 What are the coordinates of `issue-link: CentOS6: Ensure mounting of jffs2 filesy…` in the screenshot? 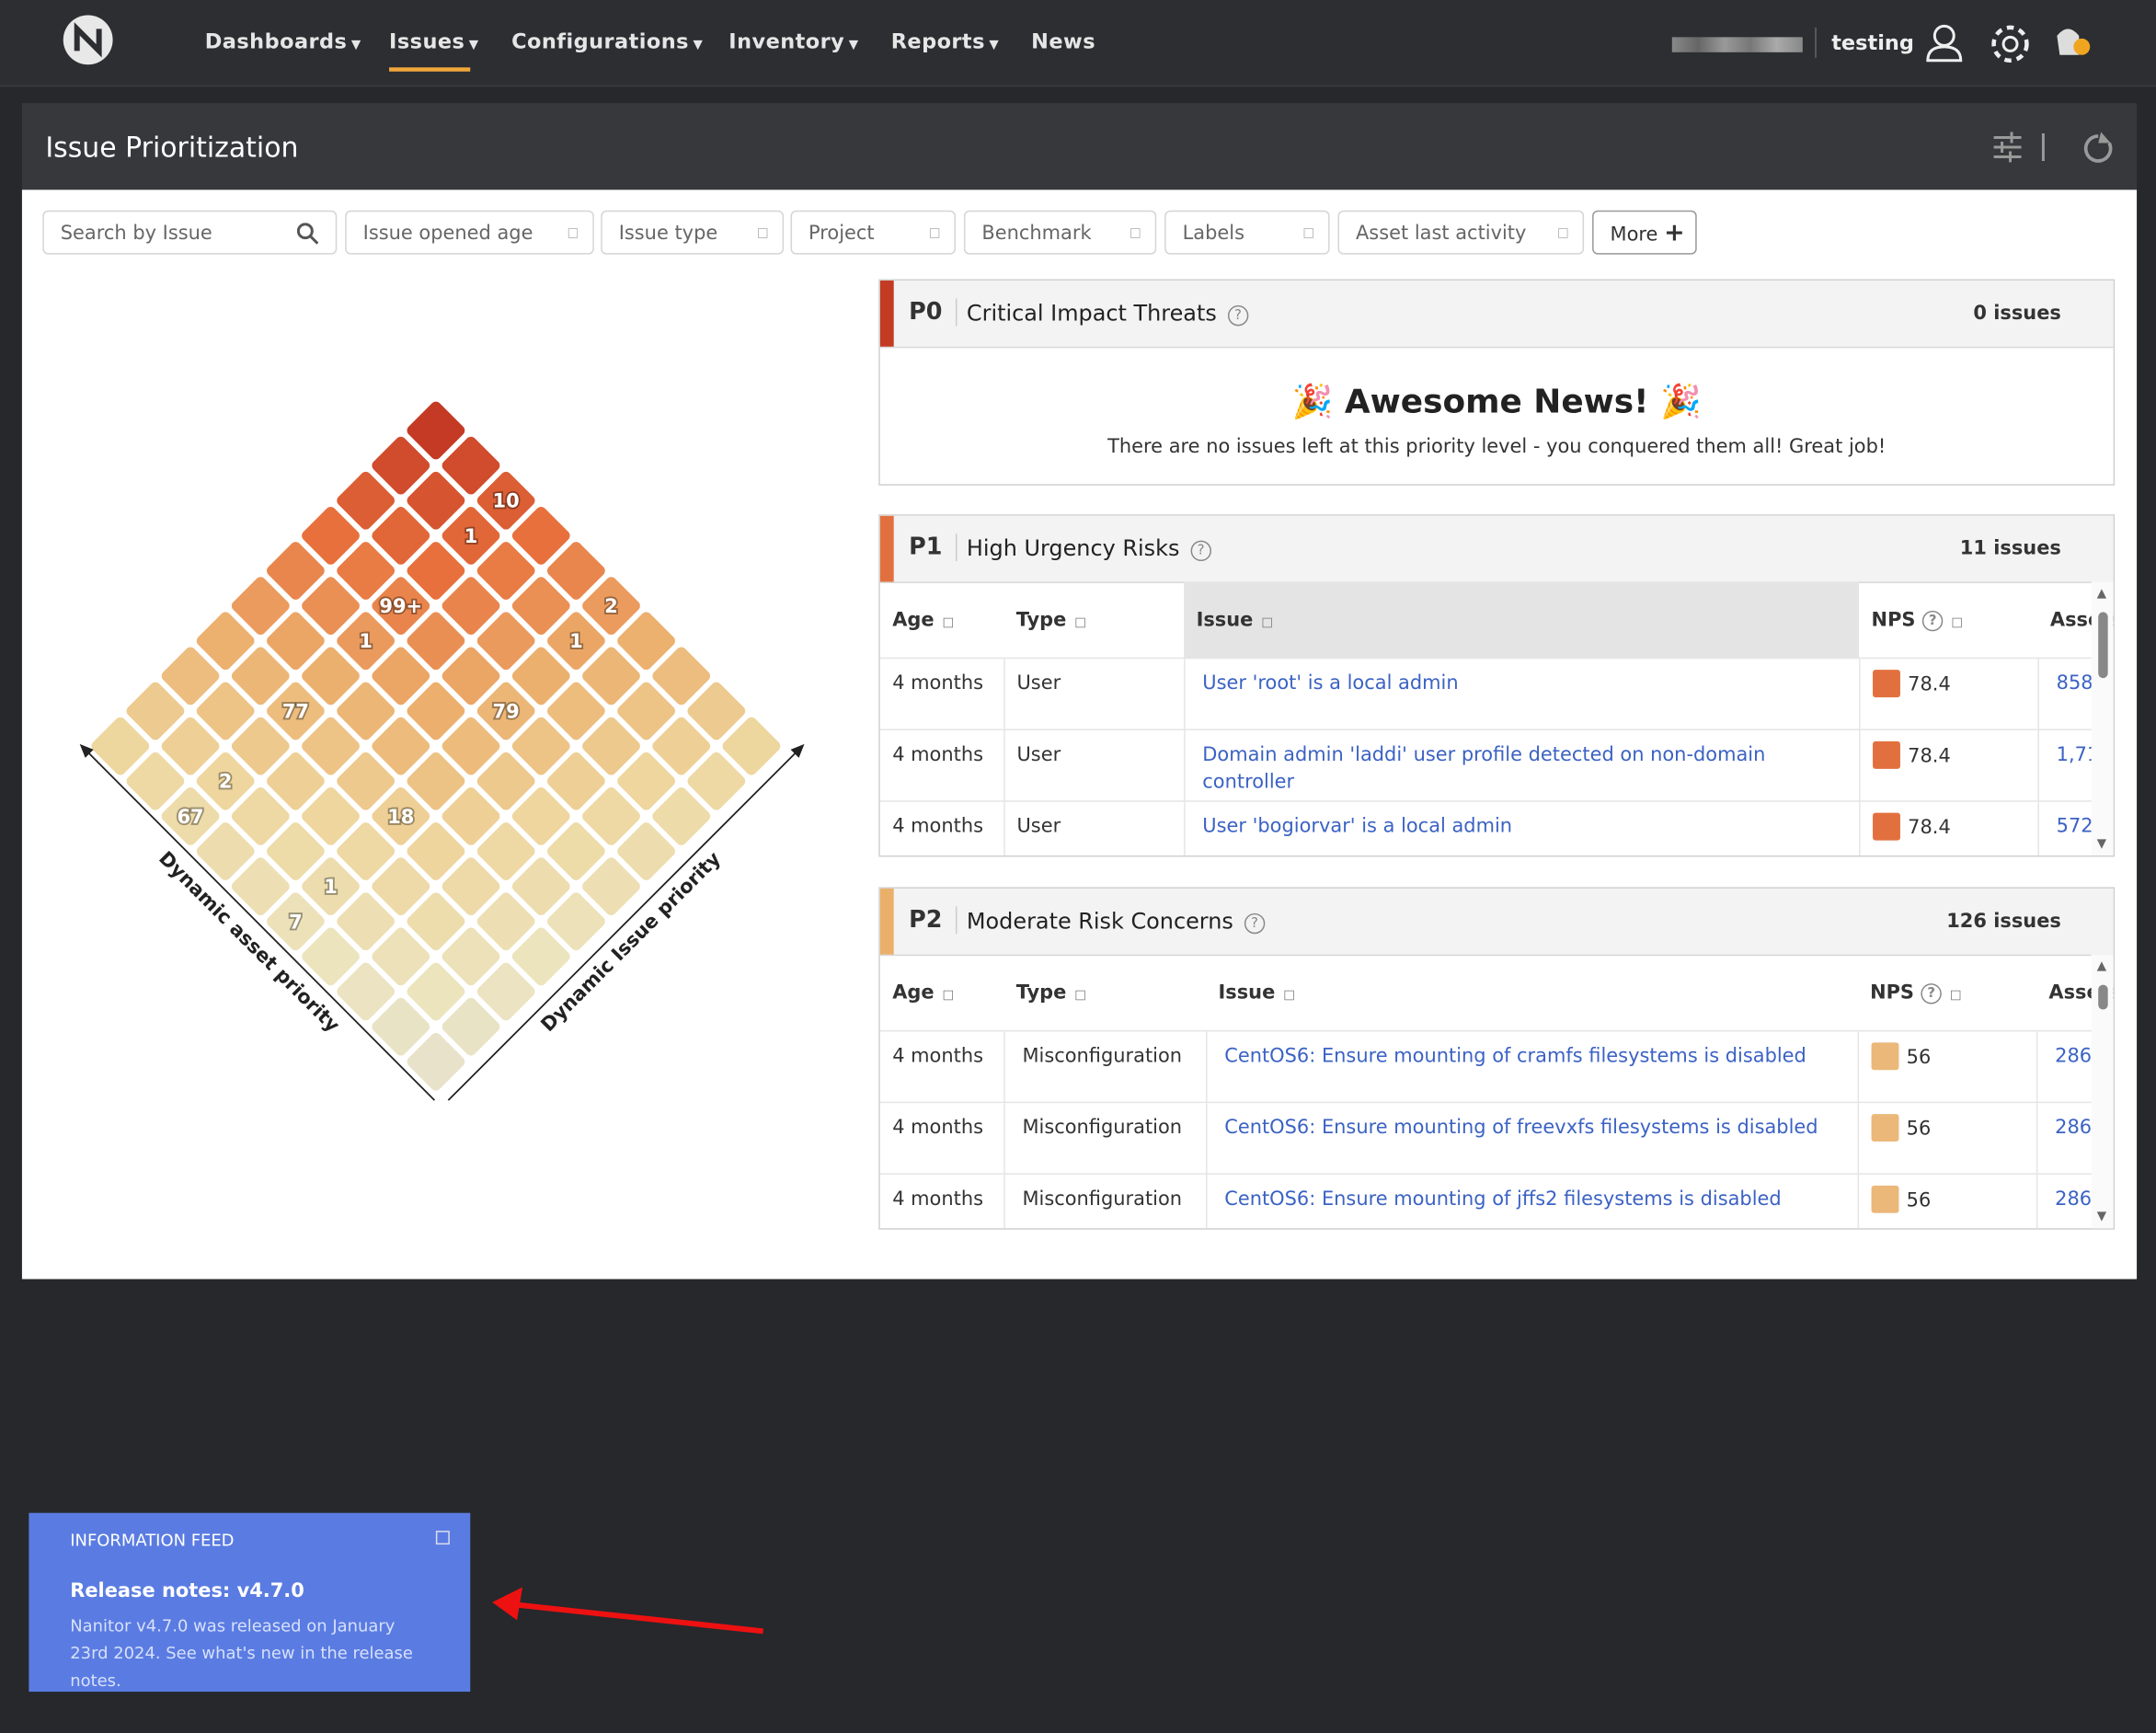 It's located at (1503, 1199).